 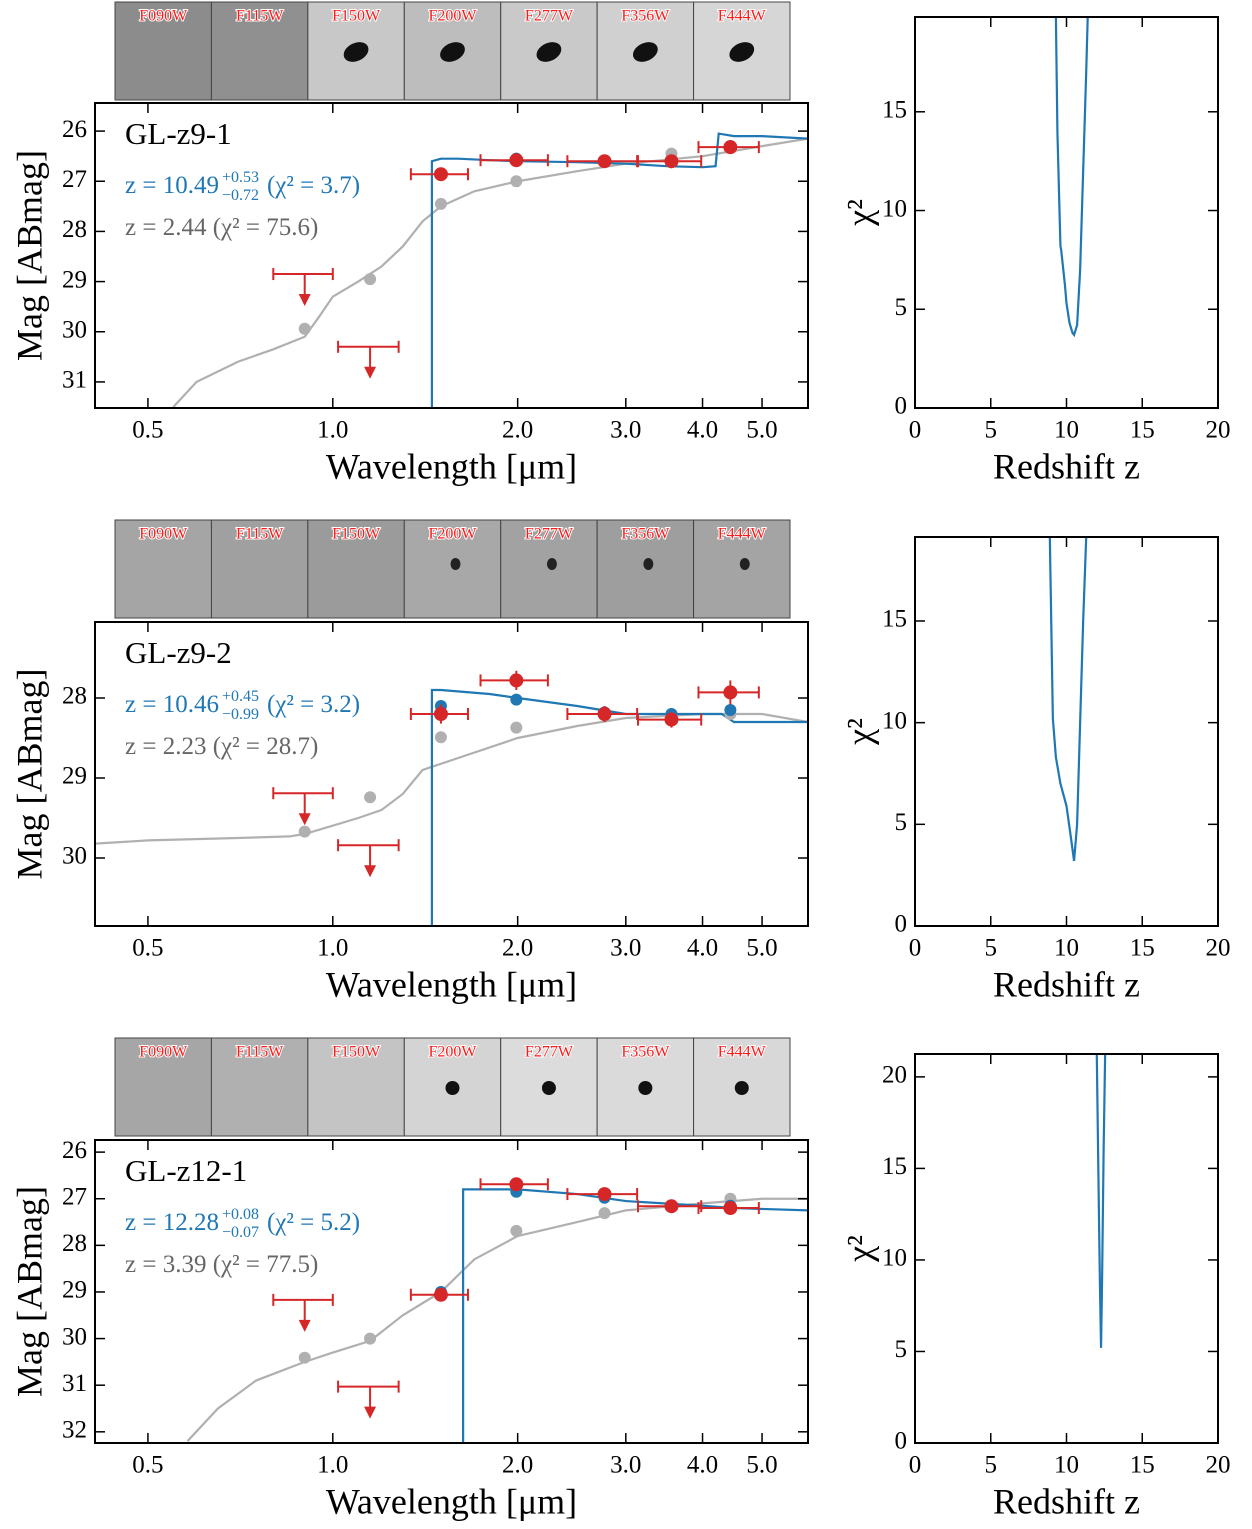 I want to click on model-spectrum, so click(x=1101, y=1201).